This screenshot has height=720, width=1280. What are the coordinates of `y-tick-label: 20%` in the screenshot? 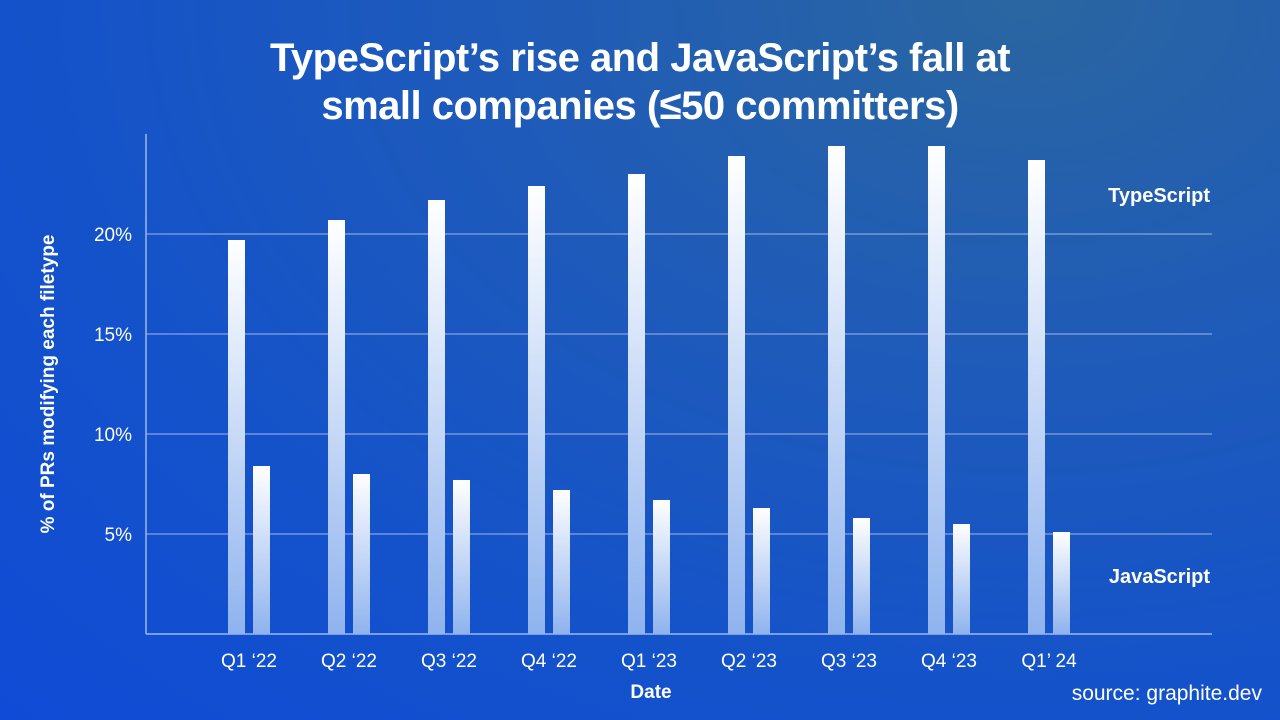 It's located at (113, 235).